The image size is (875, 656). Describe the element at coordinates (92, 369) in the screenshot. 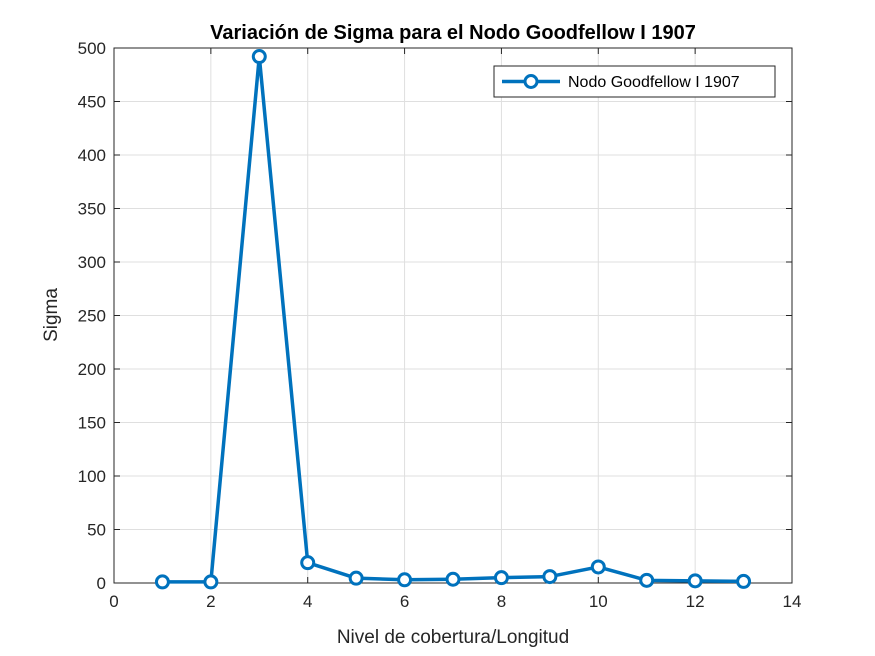

I see `y-tick-label: 200` at that location.